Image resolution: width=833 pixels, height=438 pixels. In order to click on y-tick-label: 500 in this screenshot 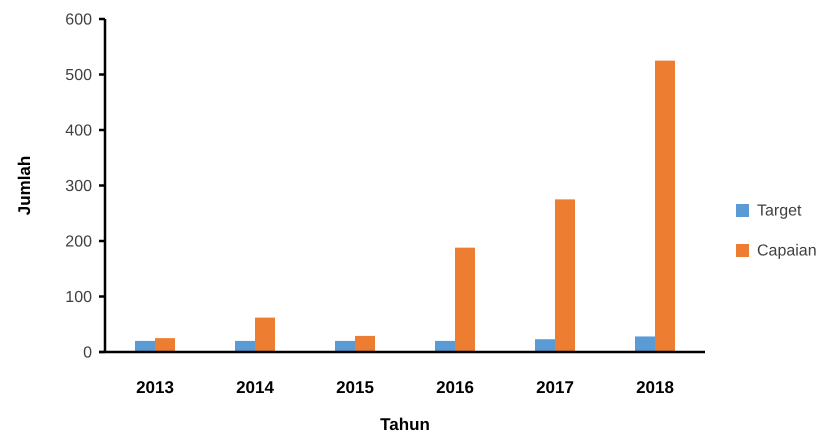, I will do `click(78, 75)`.